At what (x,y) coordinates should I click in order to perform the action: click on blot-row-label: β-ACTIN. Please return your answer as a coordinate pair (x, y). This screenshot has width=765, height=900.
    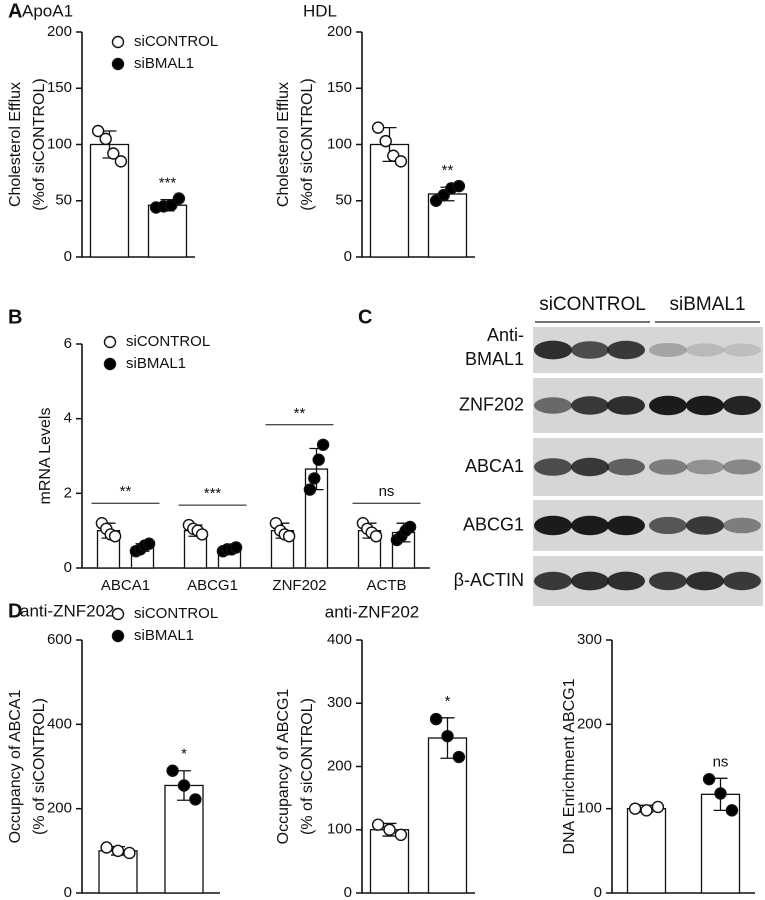
    Looking at the image, I should click on (489, 580).